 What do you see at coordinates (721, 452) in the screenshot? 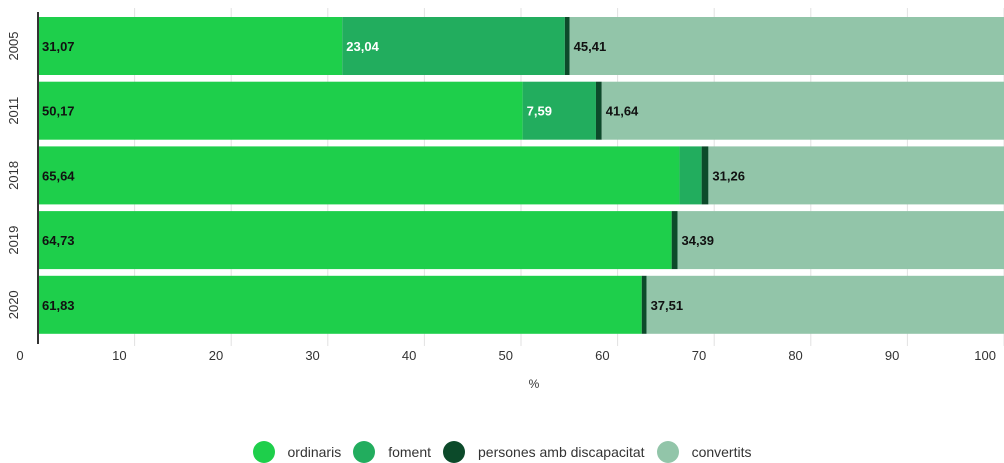
I see `legend-label: convertits` at bounding box center [721, 452].